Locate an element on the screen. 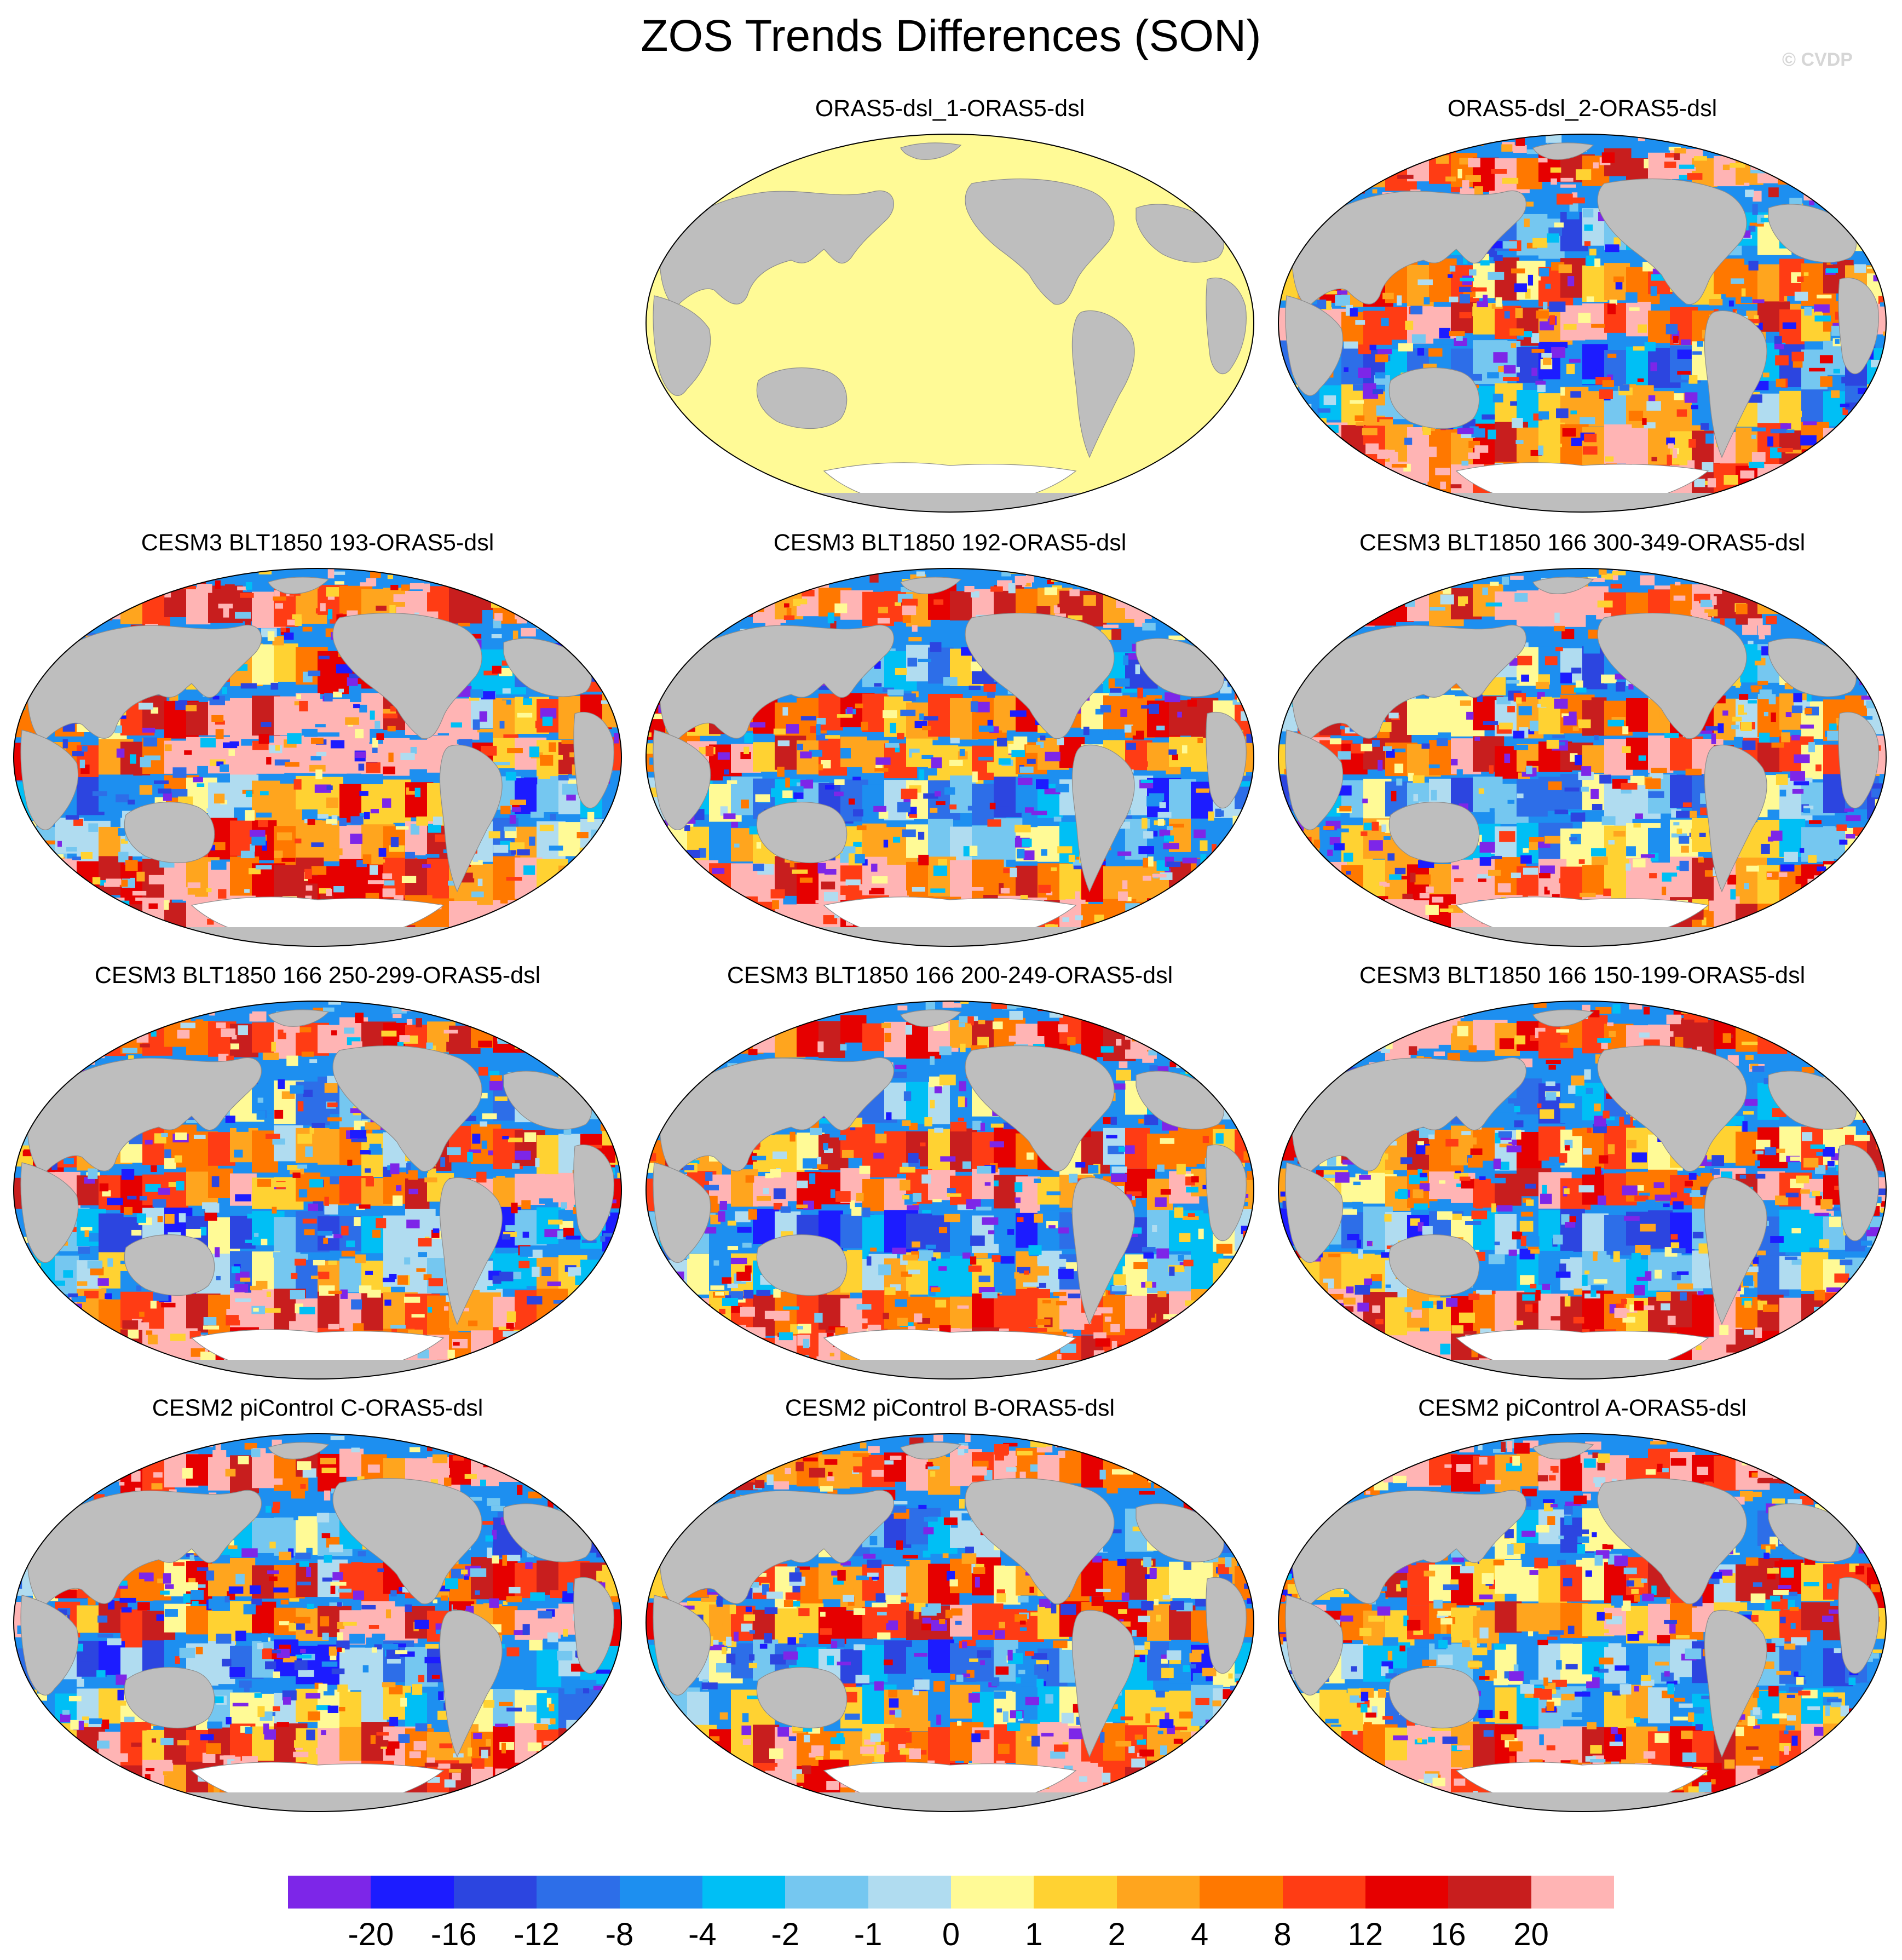 The width and height of the screenshot is (1902, 1960). figure-title: ZOS Trends Differences (SON) is located at coordinates (951, 36).